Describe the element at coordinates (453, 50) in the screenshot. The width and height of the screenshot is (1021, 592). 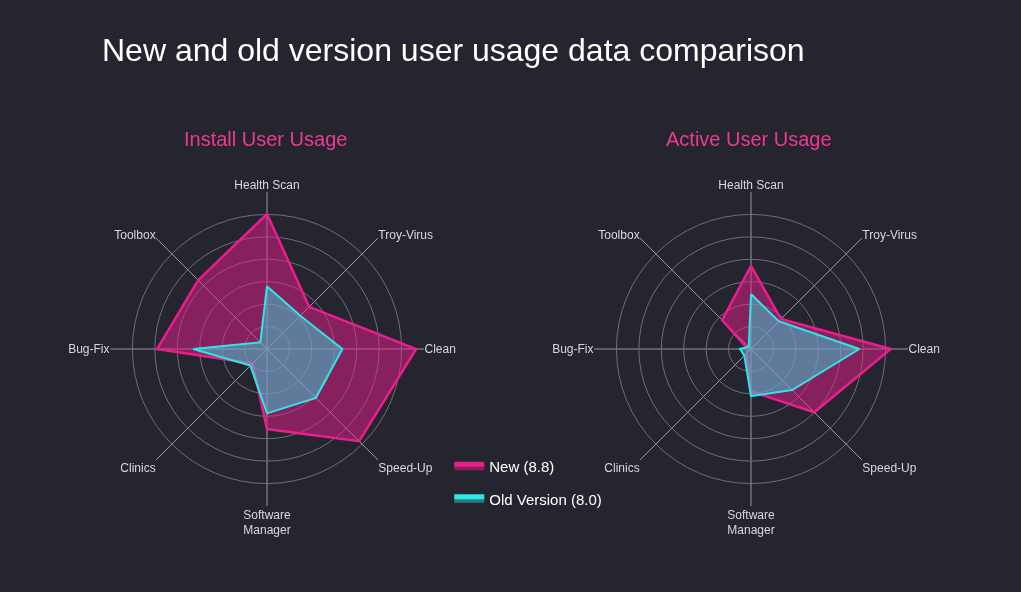
I see `chart-title: New and old version user usage data comparison` at that location.